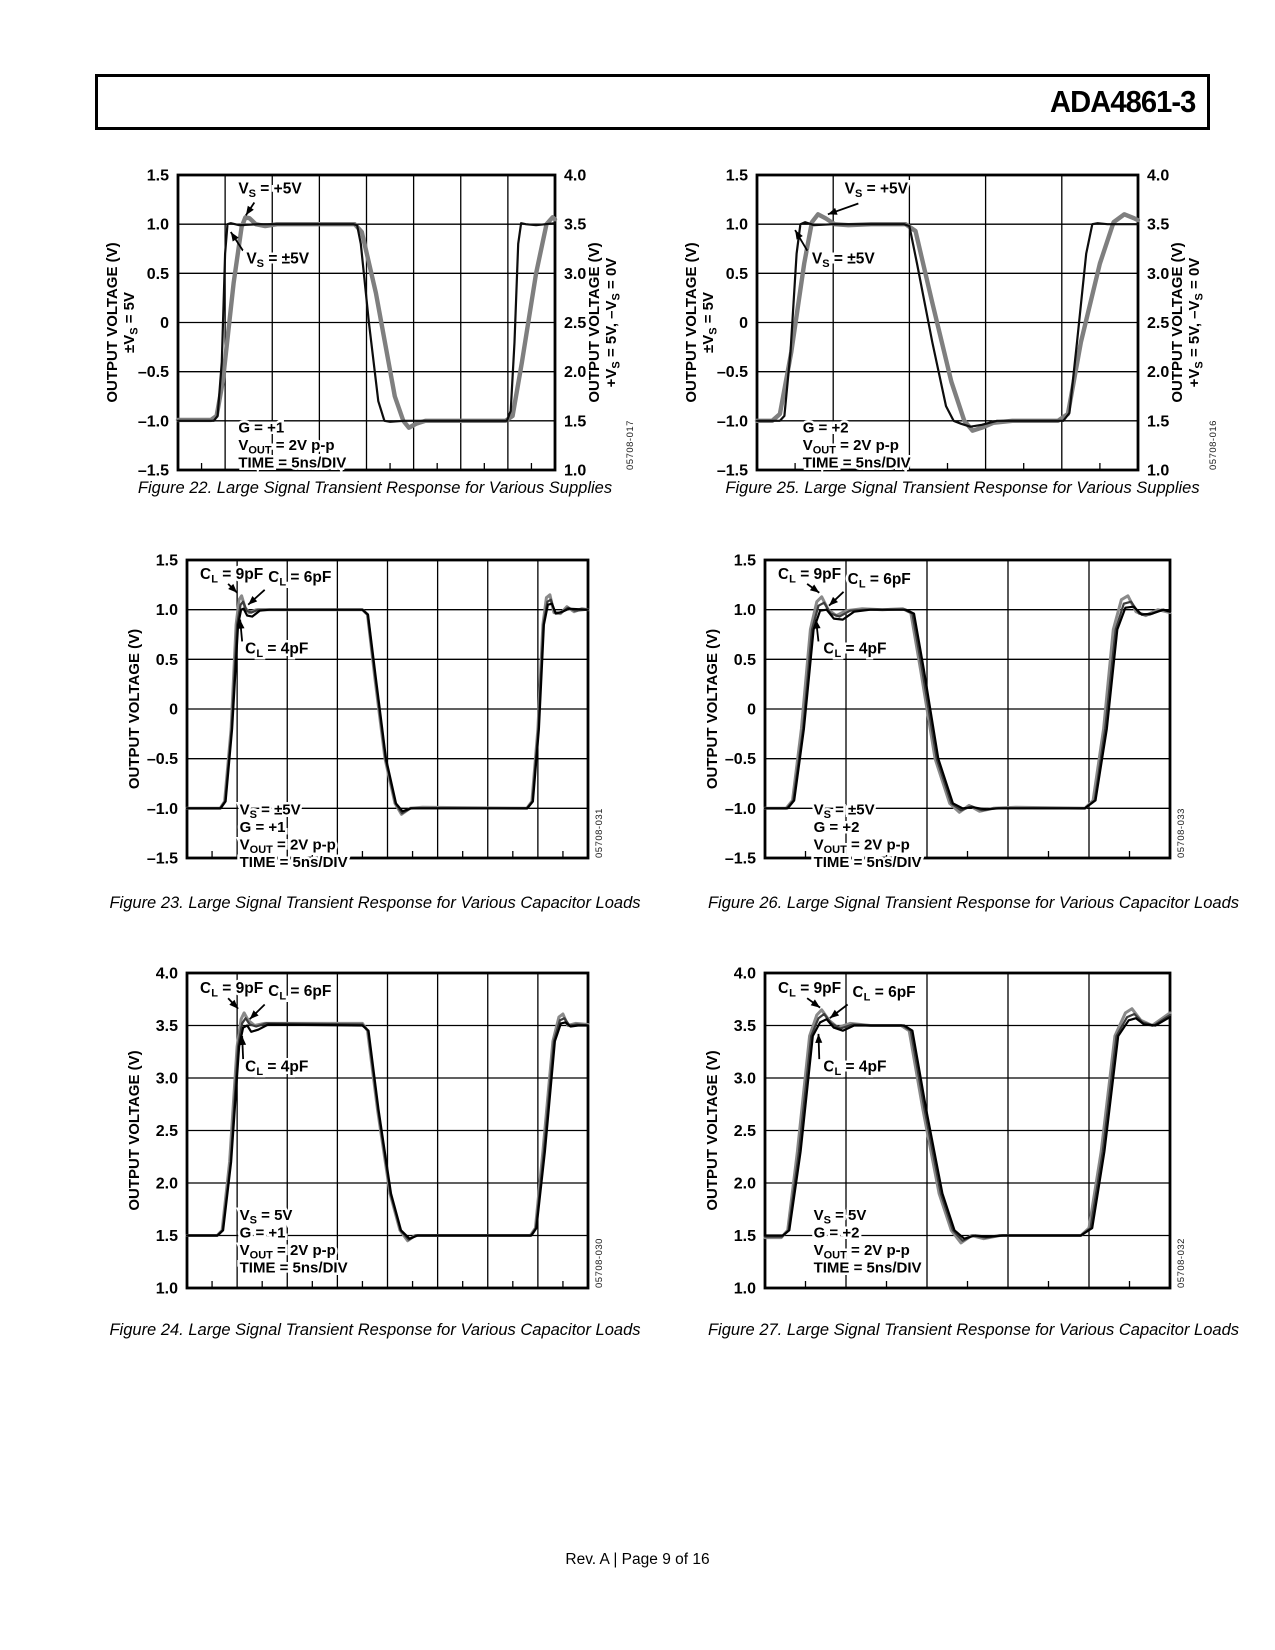  What do you see at coordinates (167, 1079) in the screenshot?
I see `ytick-left: 3.0` at bounding box center [167, 1079].